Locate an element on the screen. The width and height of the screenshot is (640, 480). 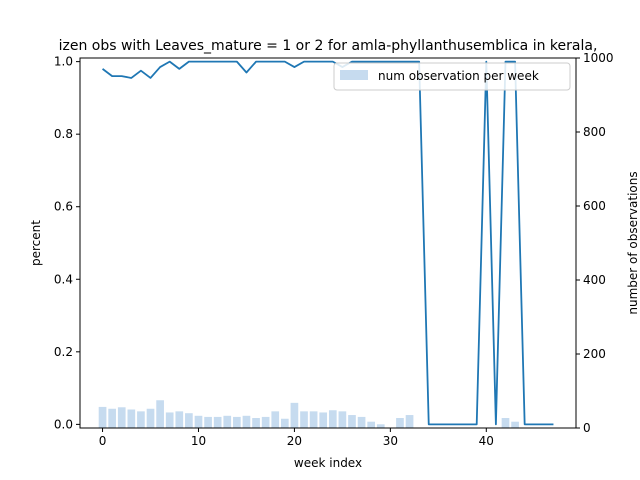
y-right-tick-label: 600 is located at coordinates (594, 206).